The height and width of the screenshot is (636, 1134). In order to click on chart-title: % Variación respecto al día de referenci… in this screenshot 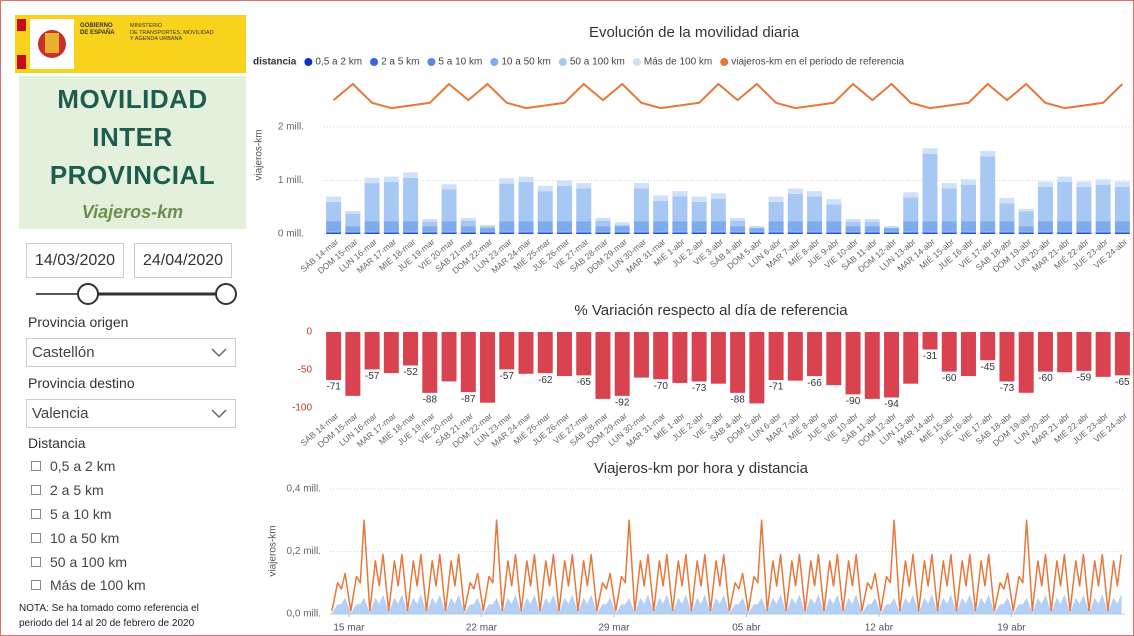, I will do `click(711, 310)`.